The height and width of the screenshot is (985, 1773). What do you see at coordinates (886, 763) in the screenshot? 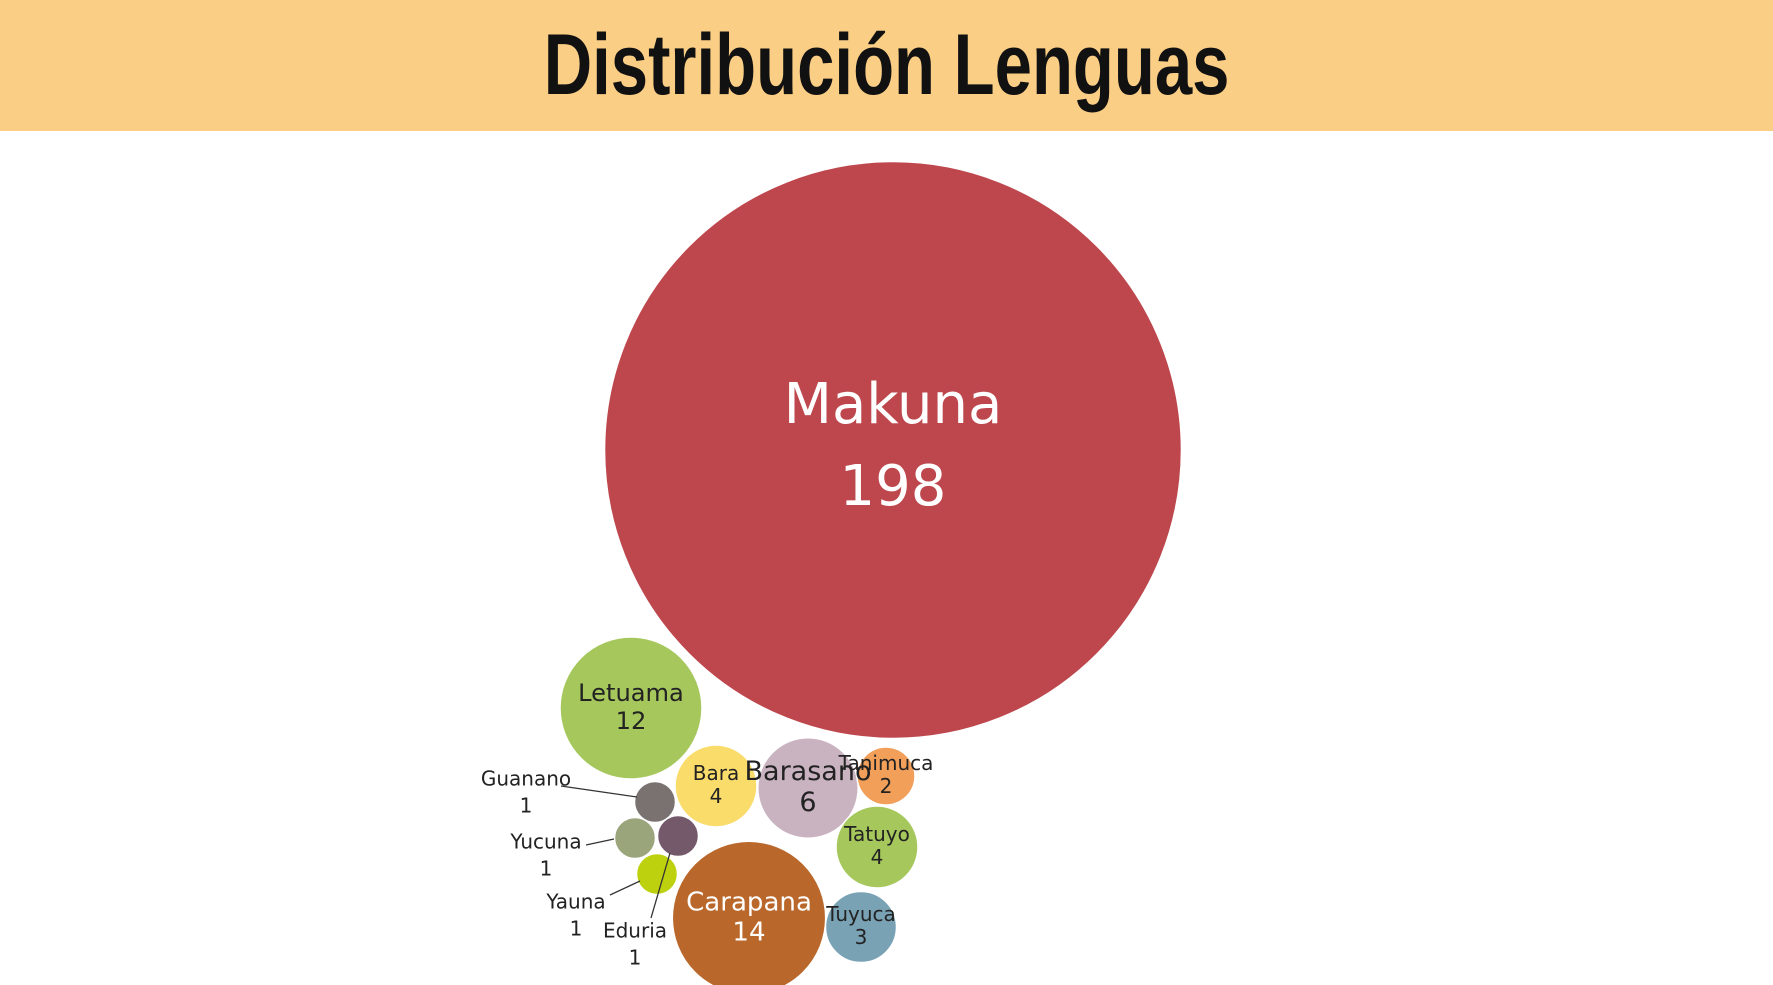
I see `bubble-label-tanimuca: Tanimuca` at bounding box center [886, 763].